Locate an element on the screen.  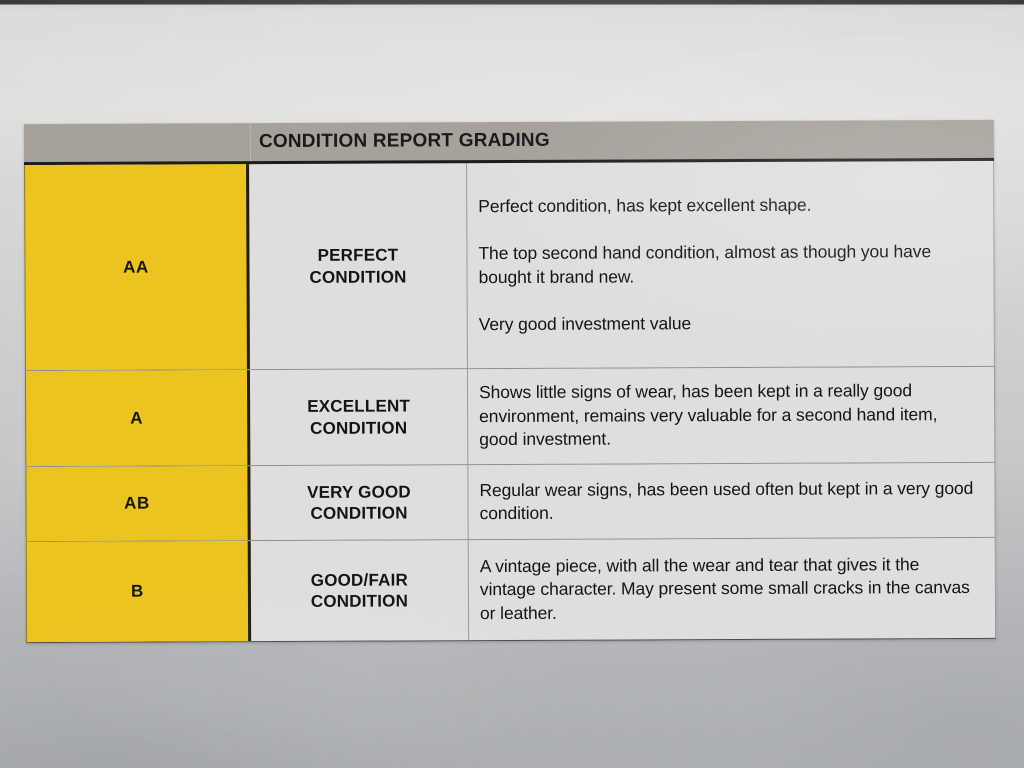
grade-label: B is located at coordinates (137, 591).